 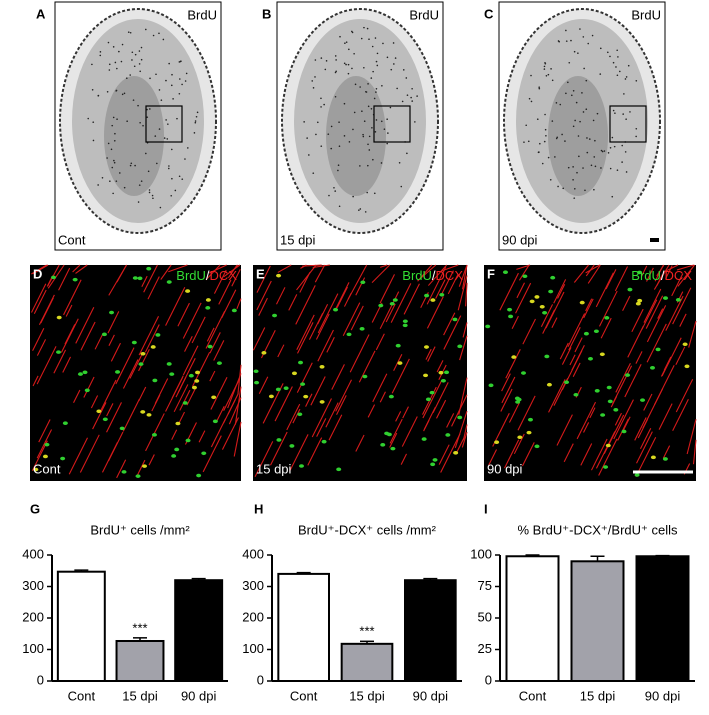 I want to click on y-tick-label: 200, so click(x=253, y=616).